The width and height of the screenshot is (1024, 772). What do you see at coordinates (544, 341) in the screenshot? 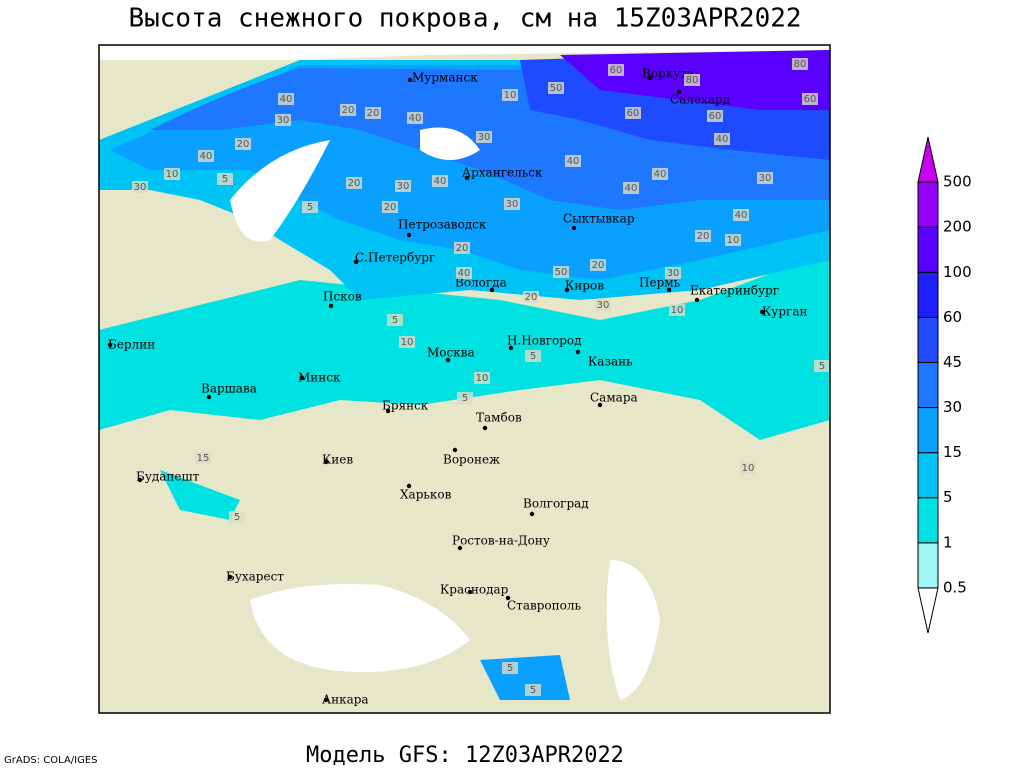
I see `city-label: Н.Новгород` at bounding box center [544, 341].